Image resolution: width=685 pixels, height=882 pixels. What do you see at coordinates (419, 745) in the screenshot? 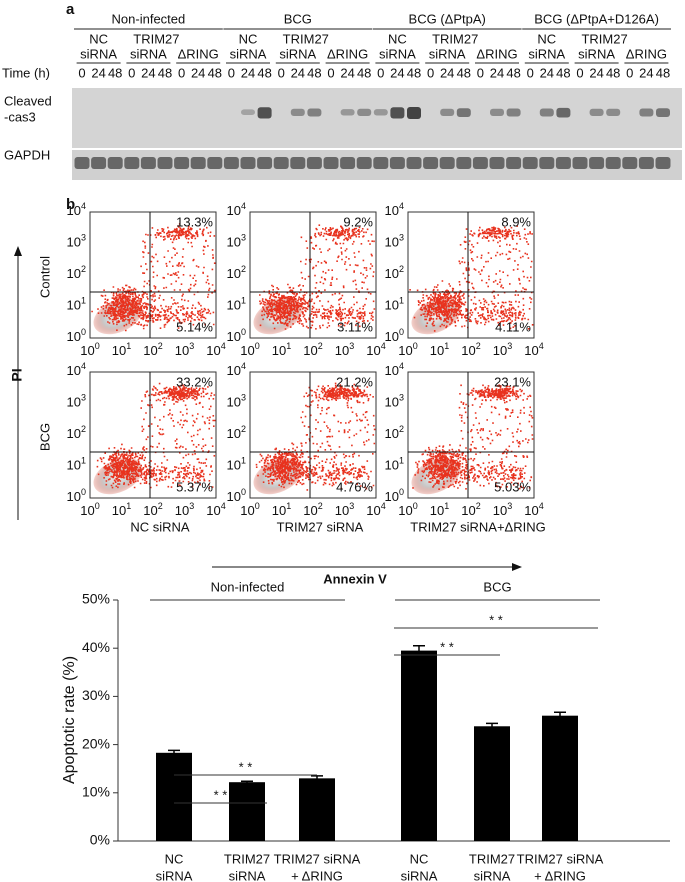
I see `bar` at bounding box center [419, 745].